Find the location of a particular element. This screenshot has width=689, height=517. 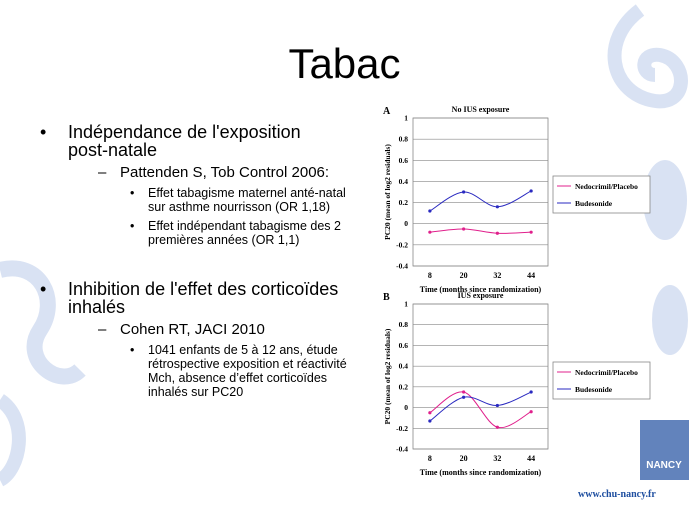

bullet-level-2: Cohen RT, JACI 2010 is located at coordinates (219, 330).